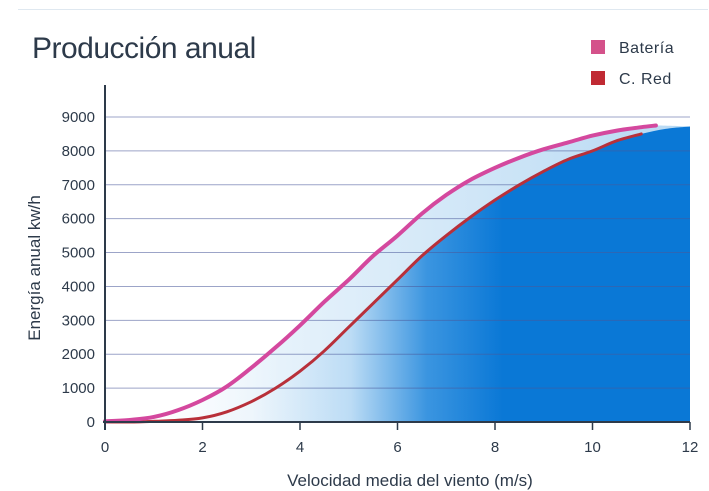  I want to click on y-tick-labels: 0 1000 2000 3000 4000 5000 6000 7000 8000 9000, so click(78, 270).